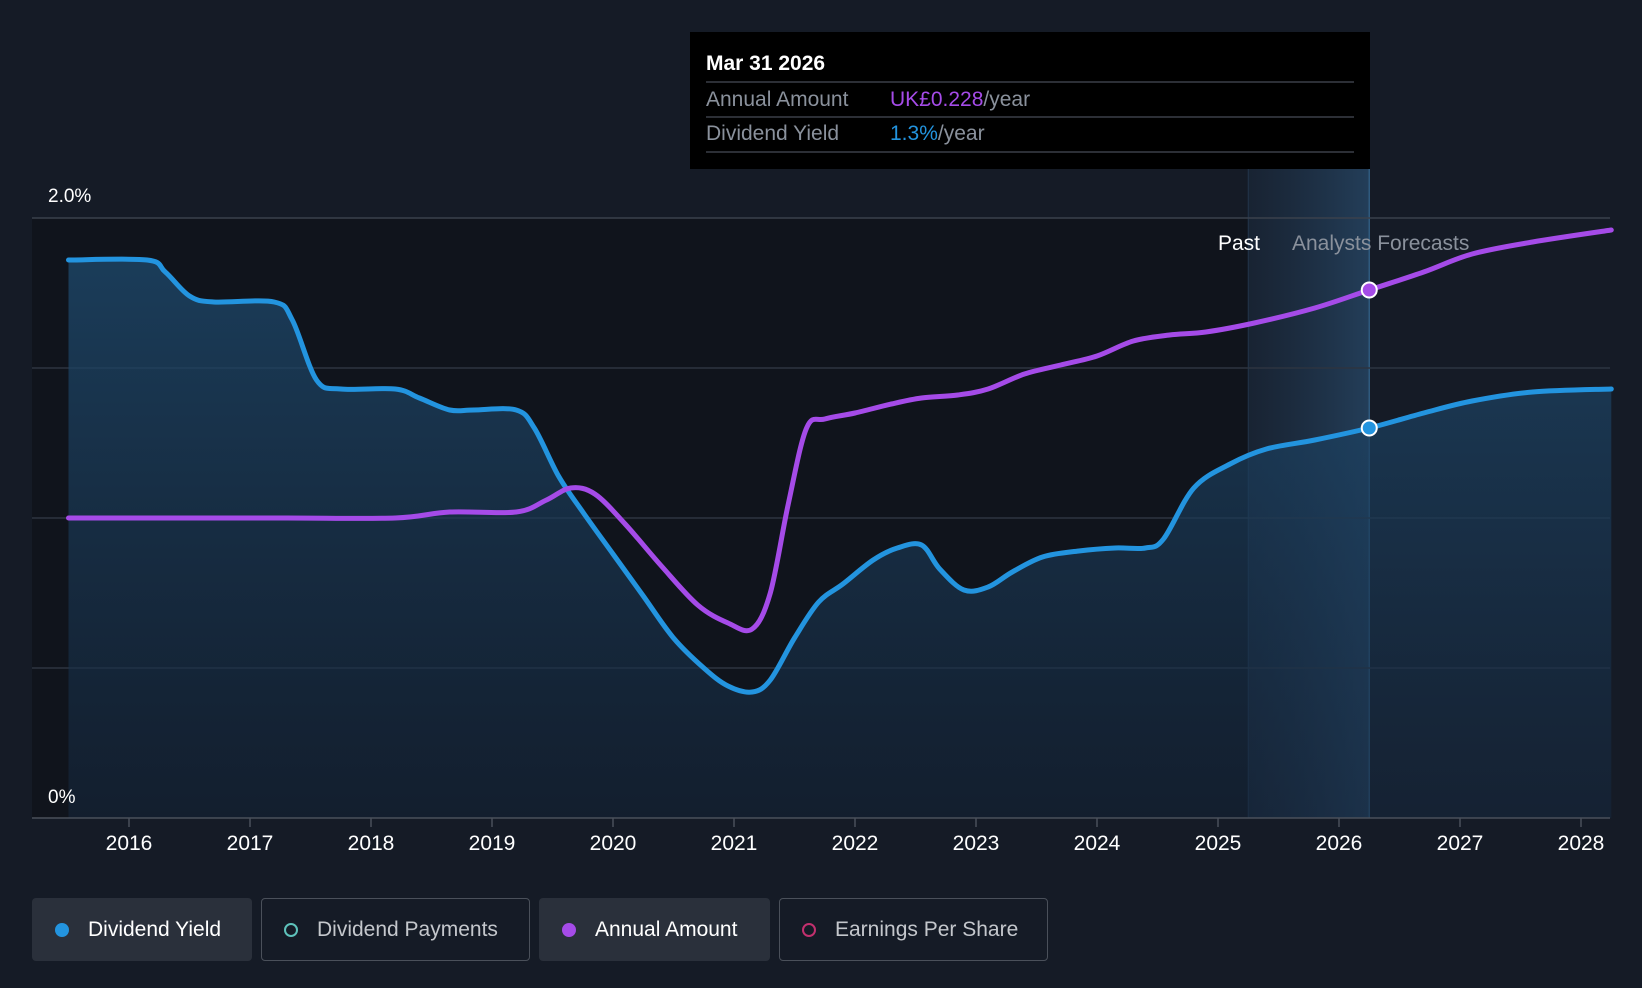  What do you see at coordinates (772, 133) in the screenshot?
I see `tooltip-yield-label: Dividend Yield` at bounding box center [772, 133].